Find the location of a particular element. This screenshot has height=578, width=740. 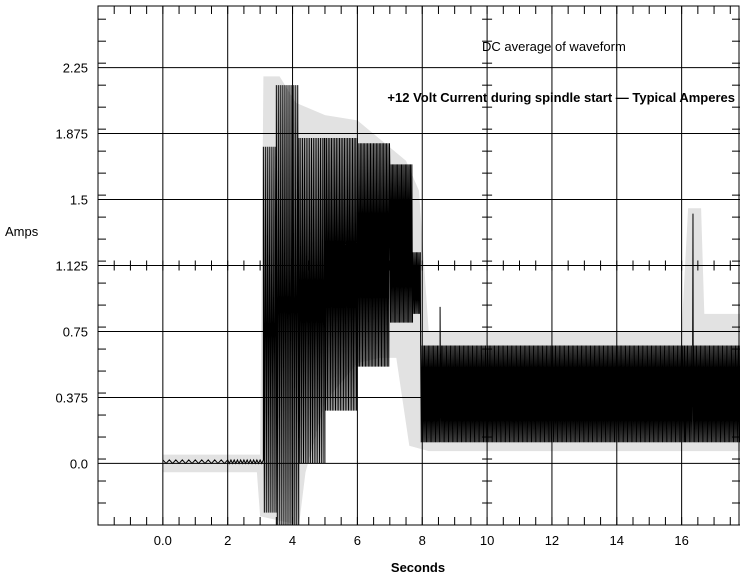

annotation-dc-average: DC average of waveform is located at coordinates (554, 46).